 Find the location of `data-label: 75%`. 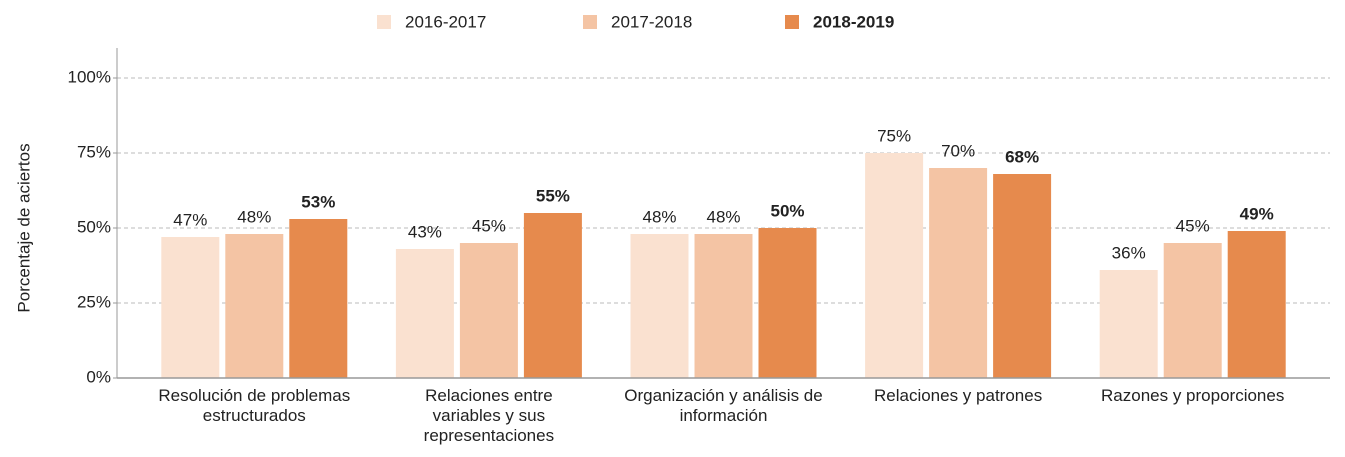

data-label: 75% is located at coordinates (894, 135).